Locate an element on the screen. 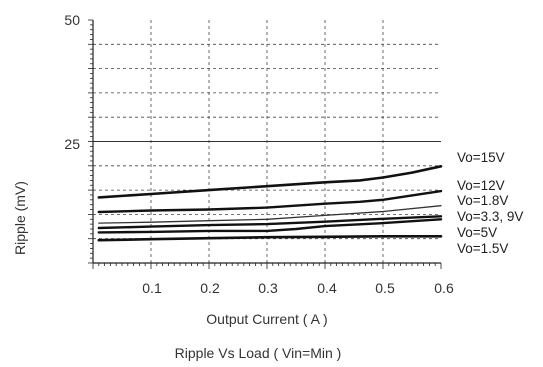  series-label: Vo=5V is located at coordinates (477, 232).